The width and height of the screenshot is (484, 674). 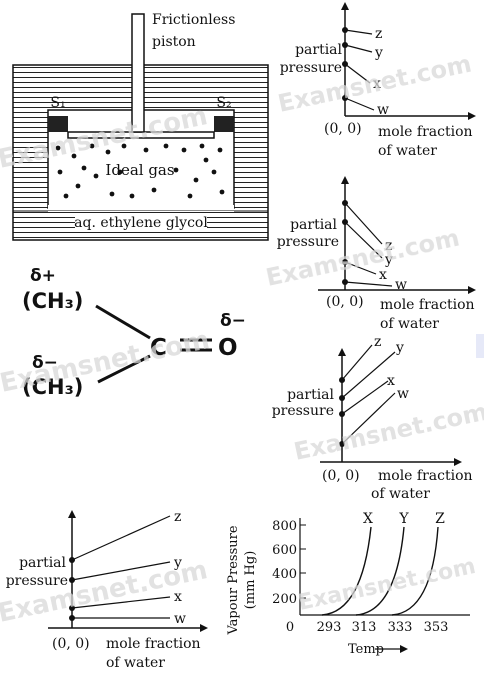 What do you see at coordinates (58, 124) in the screenshot?
I see `stopper-s1` at bounding box center [58, 124].